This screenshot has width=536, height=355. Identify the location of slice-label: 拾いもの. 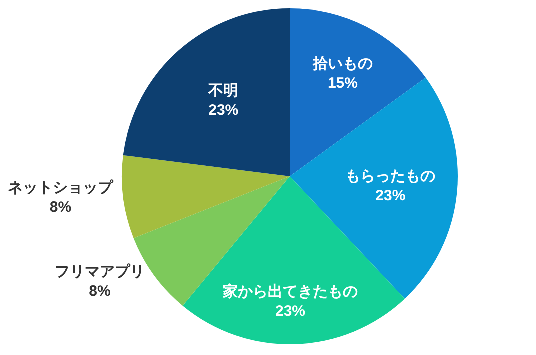
(342, 63).